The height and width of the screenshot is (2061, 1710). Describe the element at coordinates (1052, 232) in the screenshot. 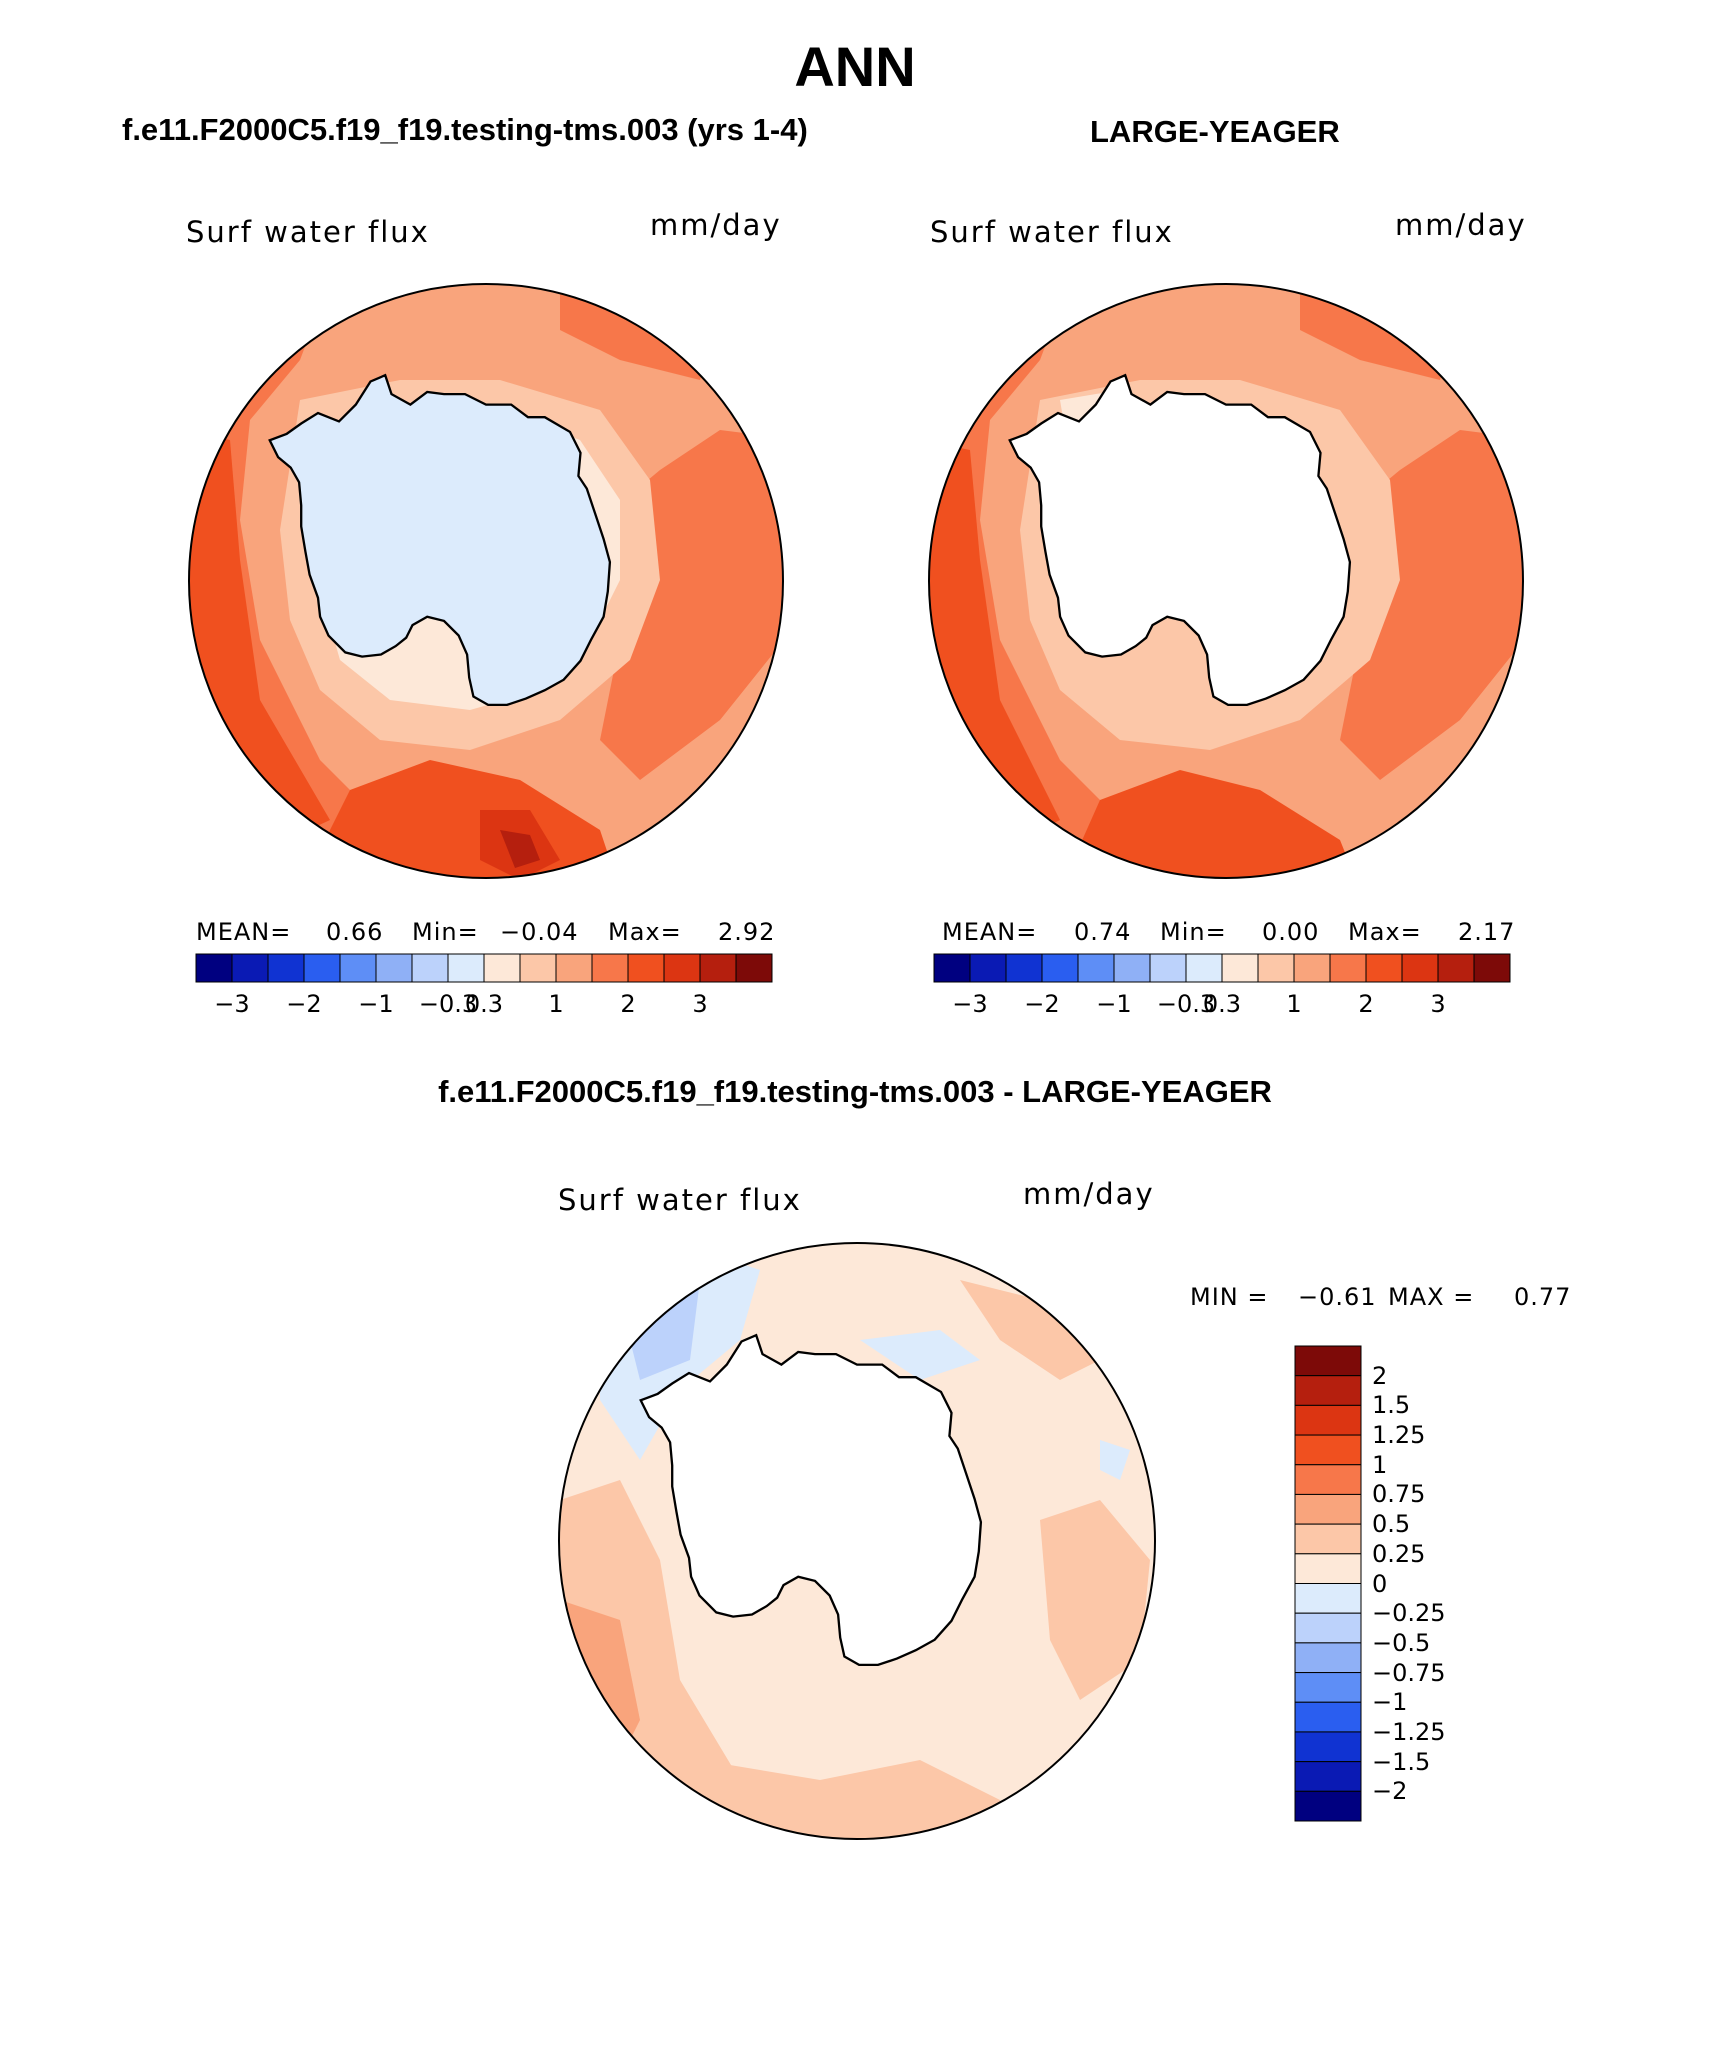

I see `right-variable-label: Surf water flux` at that location.